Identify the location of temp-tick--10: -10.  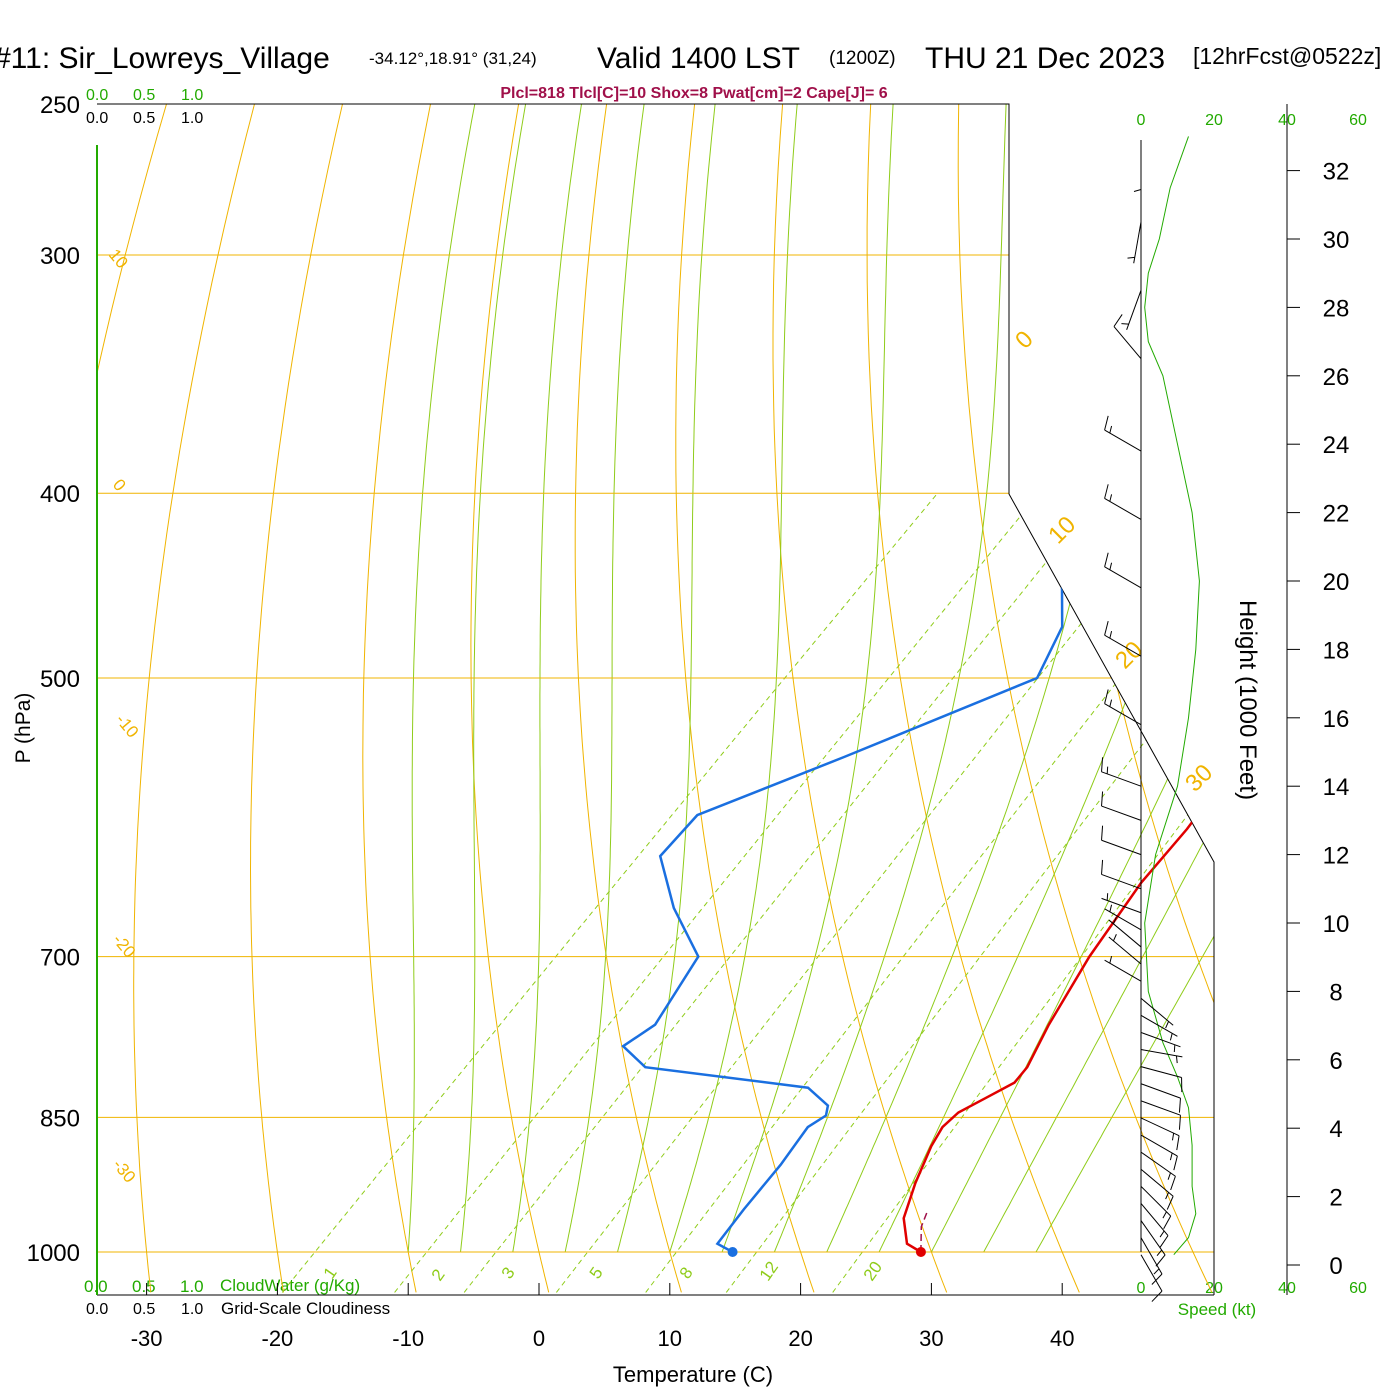
(408, 1338).